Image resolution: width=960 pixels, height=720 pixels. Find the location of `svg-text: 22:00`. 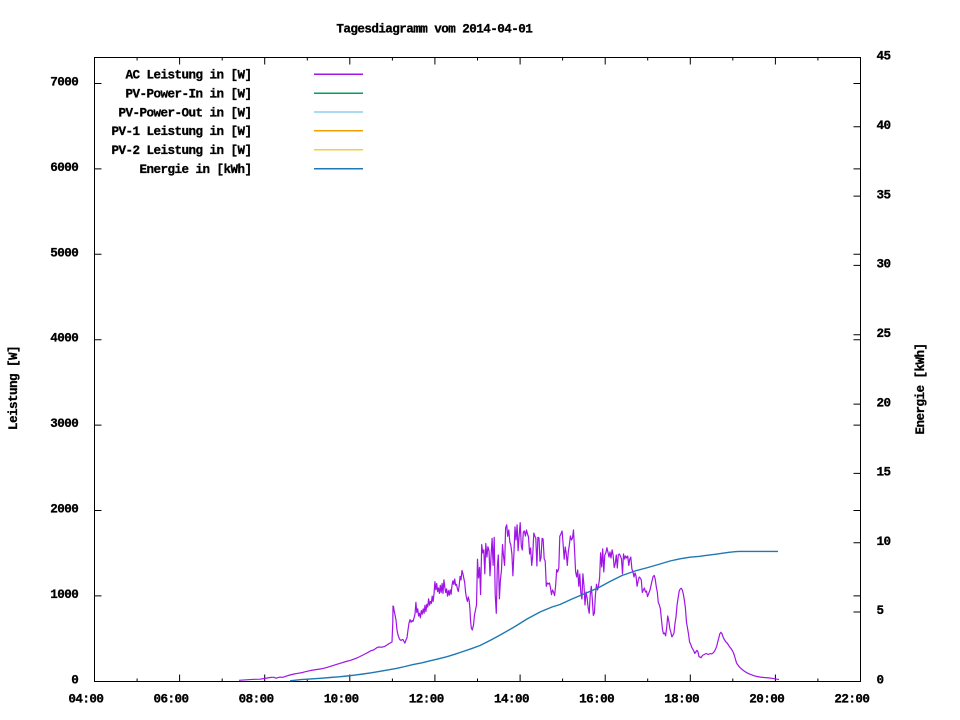

svg-text: 22:00 is located at coordinates (851, 700).